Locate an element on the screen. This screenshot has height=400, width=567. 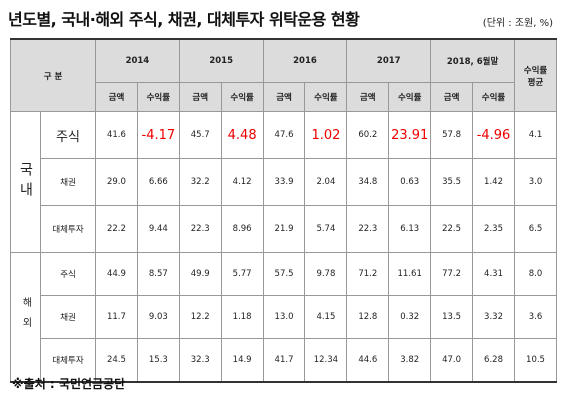
table-cell: 45.7 is located at coordinates (200, 135).